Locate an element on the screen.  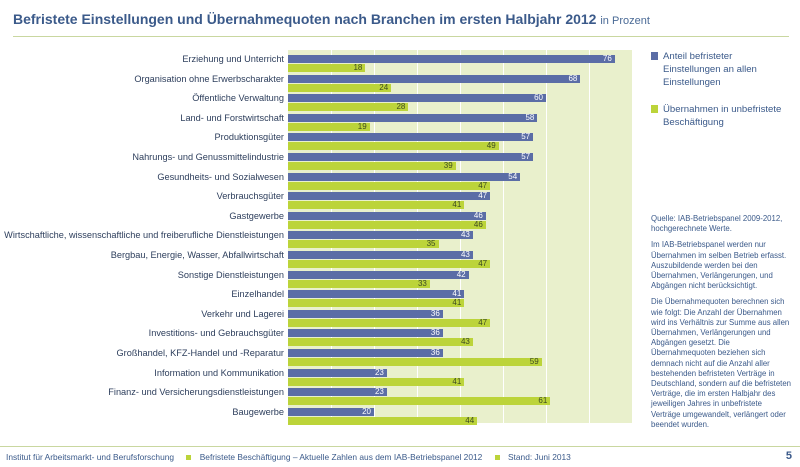
bar-uebernahmen: 61 is located at coordinates (419, 401).